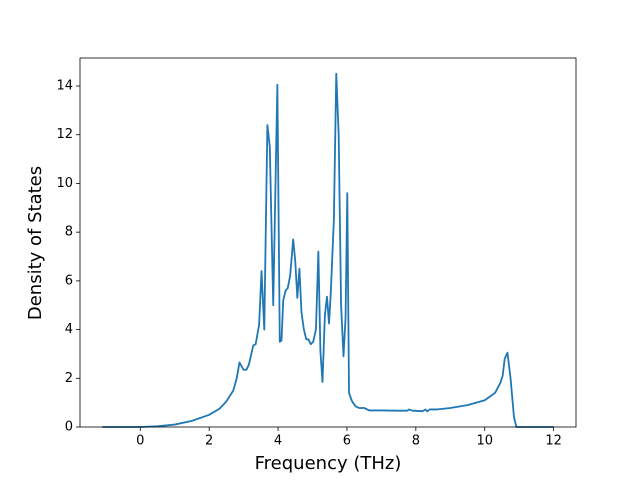 The width and height of the screenshot is (640, 480). I want to click on x-tick-label: 2, so click(209, 441).